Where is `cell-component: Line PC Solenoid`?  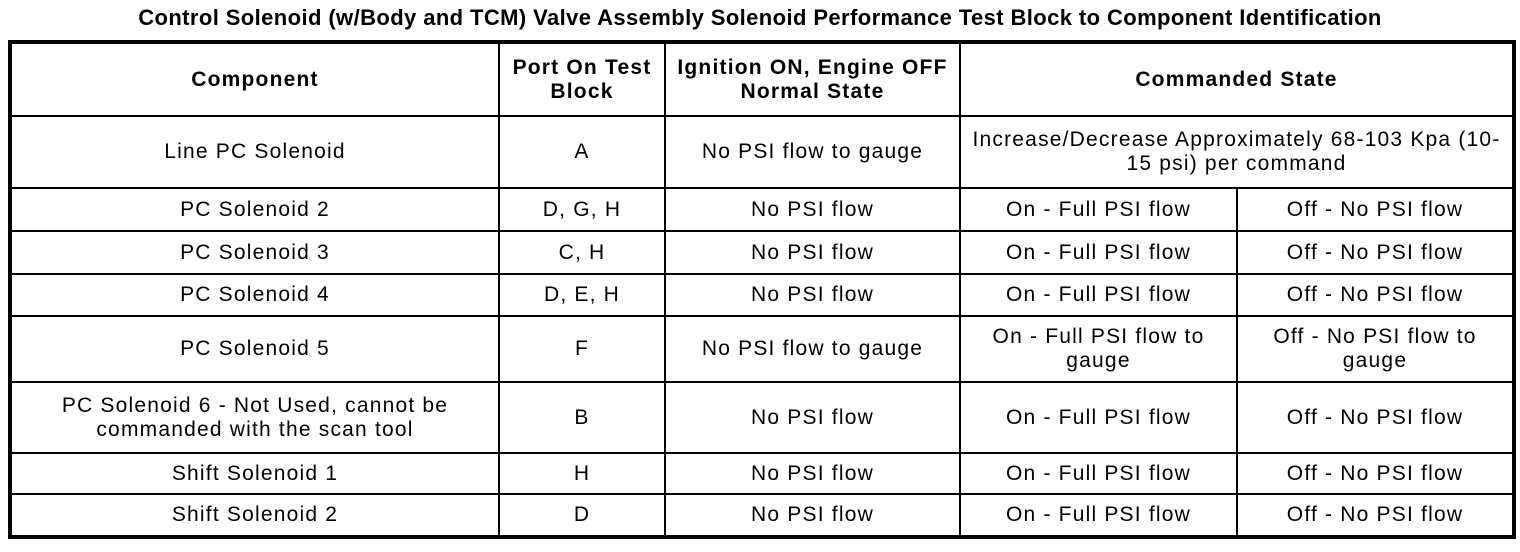 cell-component: Line PC Solenoid is located at coordinates (254, 152).